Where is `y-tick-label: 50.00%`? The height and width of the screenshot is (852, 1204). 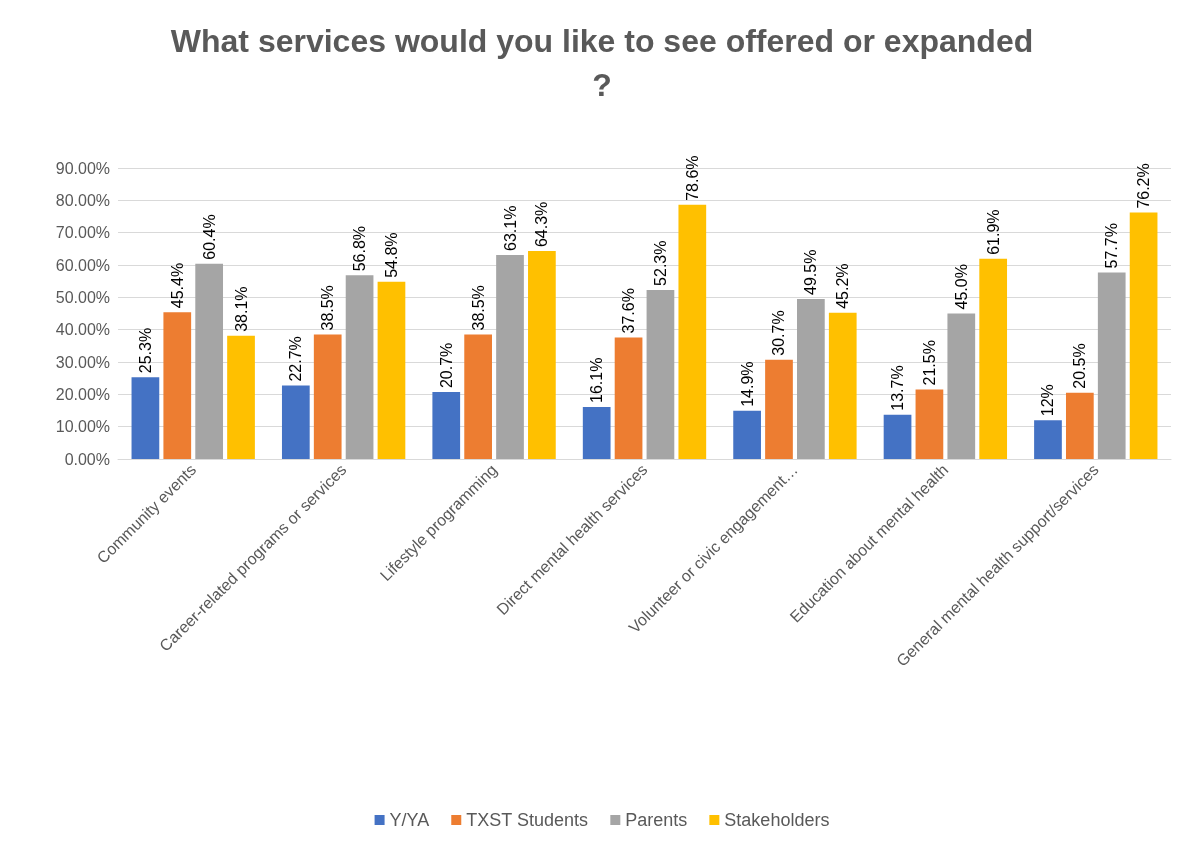 y-tick-label: 50.00% is located at coordinates (82, 297).